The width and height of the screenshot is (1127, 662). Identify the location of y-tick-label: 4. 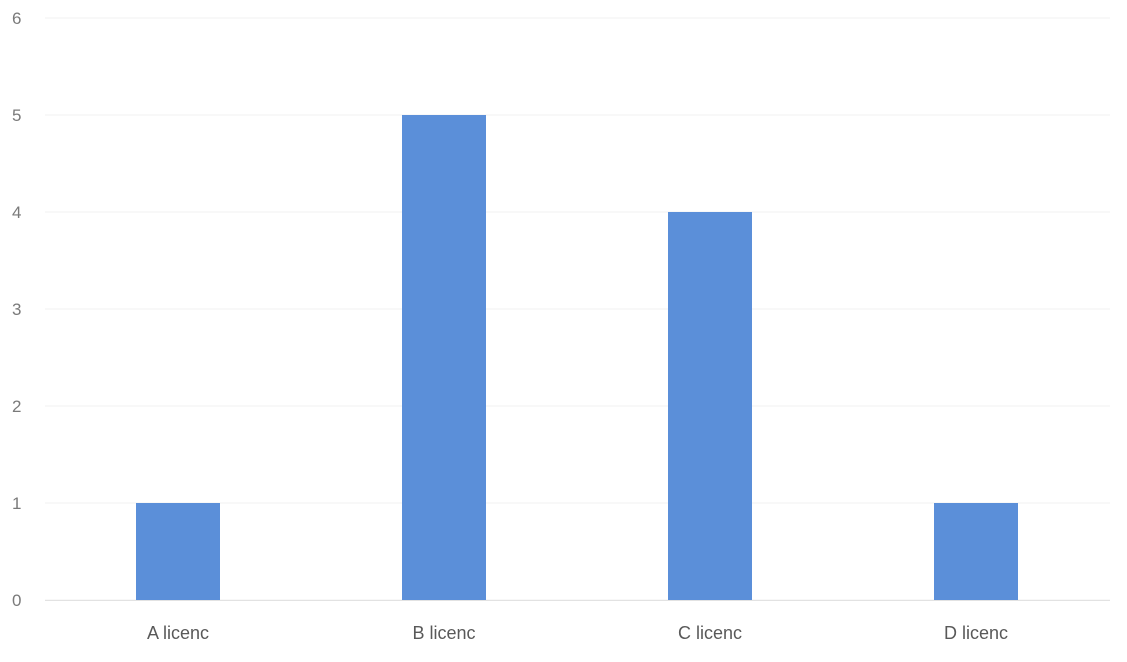
(16, 212).